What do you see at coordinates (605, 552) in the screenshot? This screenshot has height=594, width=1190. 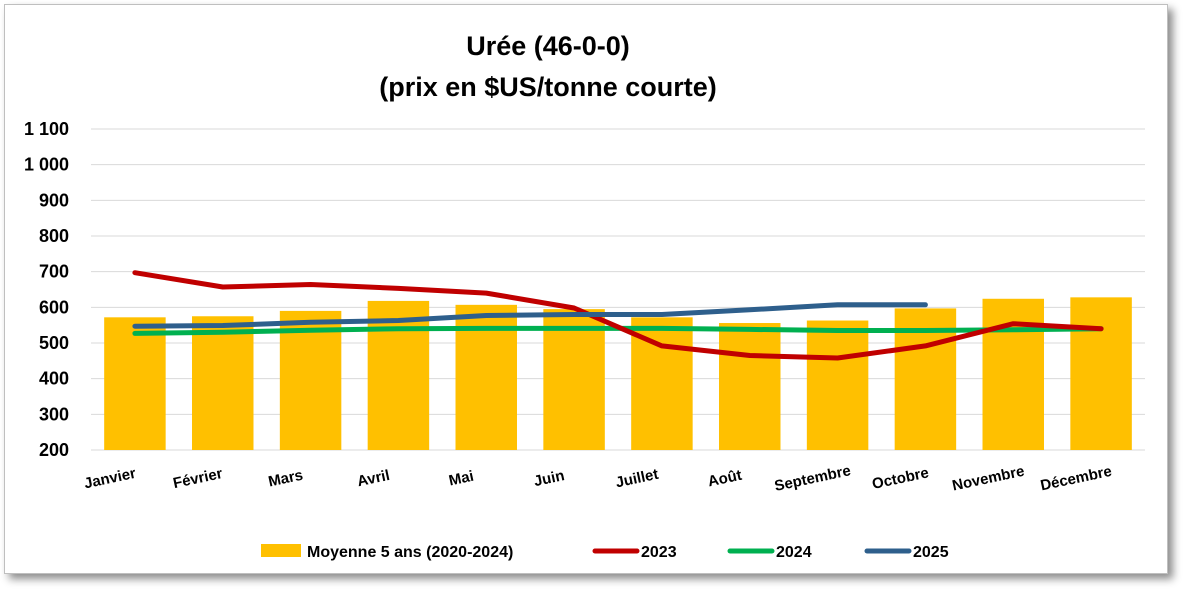 I see `legend: Moyenne 5 ans (2020-2024) 2023 2024 2025` at bounding box center [605, 552].